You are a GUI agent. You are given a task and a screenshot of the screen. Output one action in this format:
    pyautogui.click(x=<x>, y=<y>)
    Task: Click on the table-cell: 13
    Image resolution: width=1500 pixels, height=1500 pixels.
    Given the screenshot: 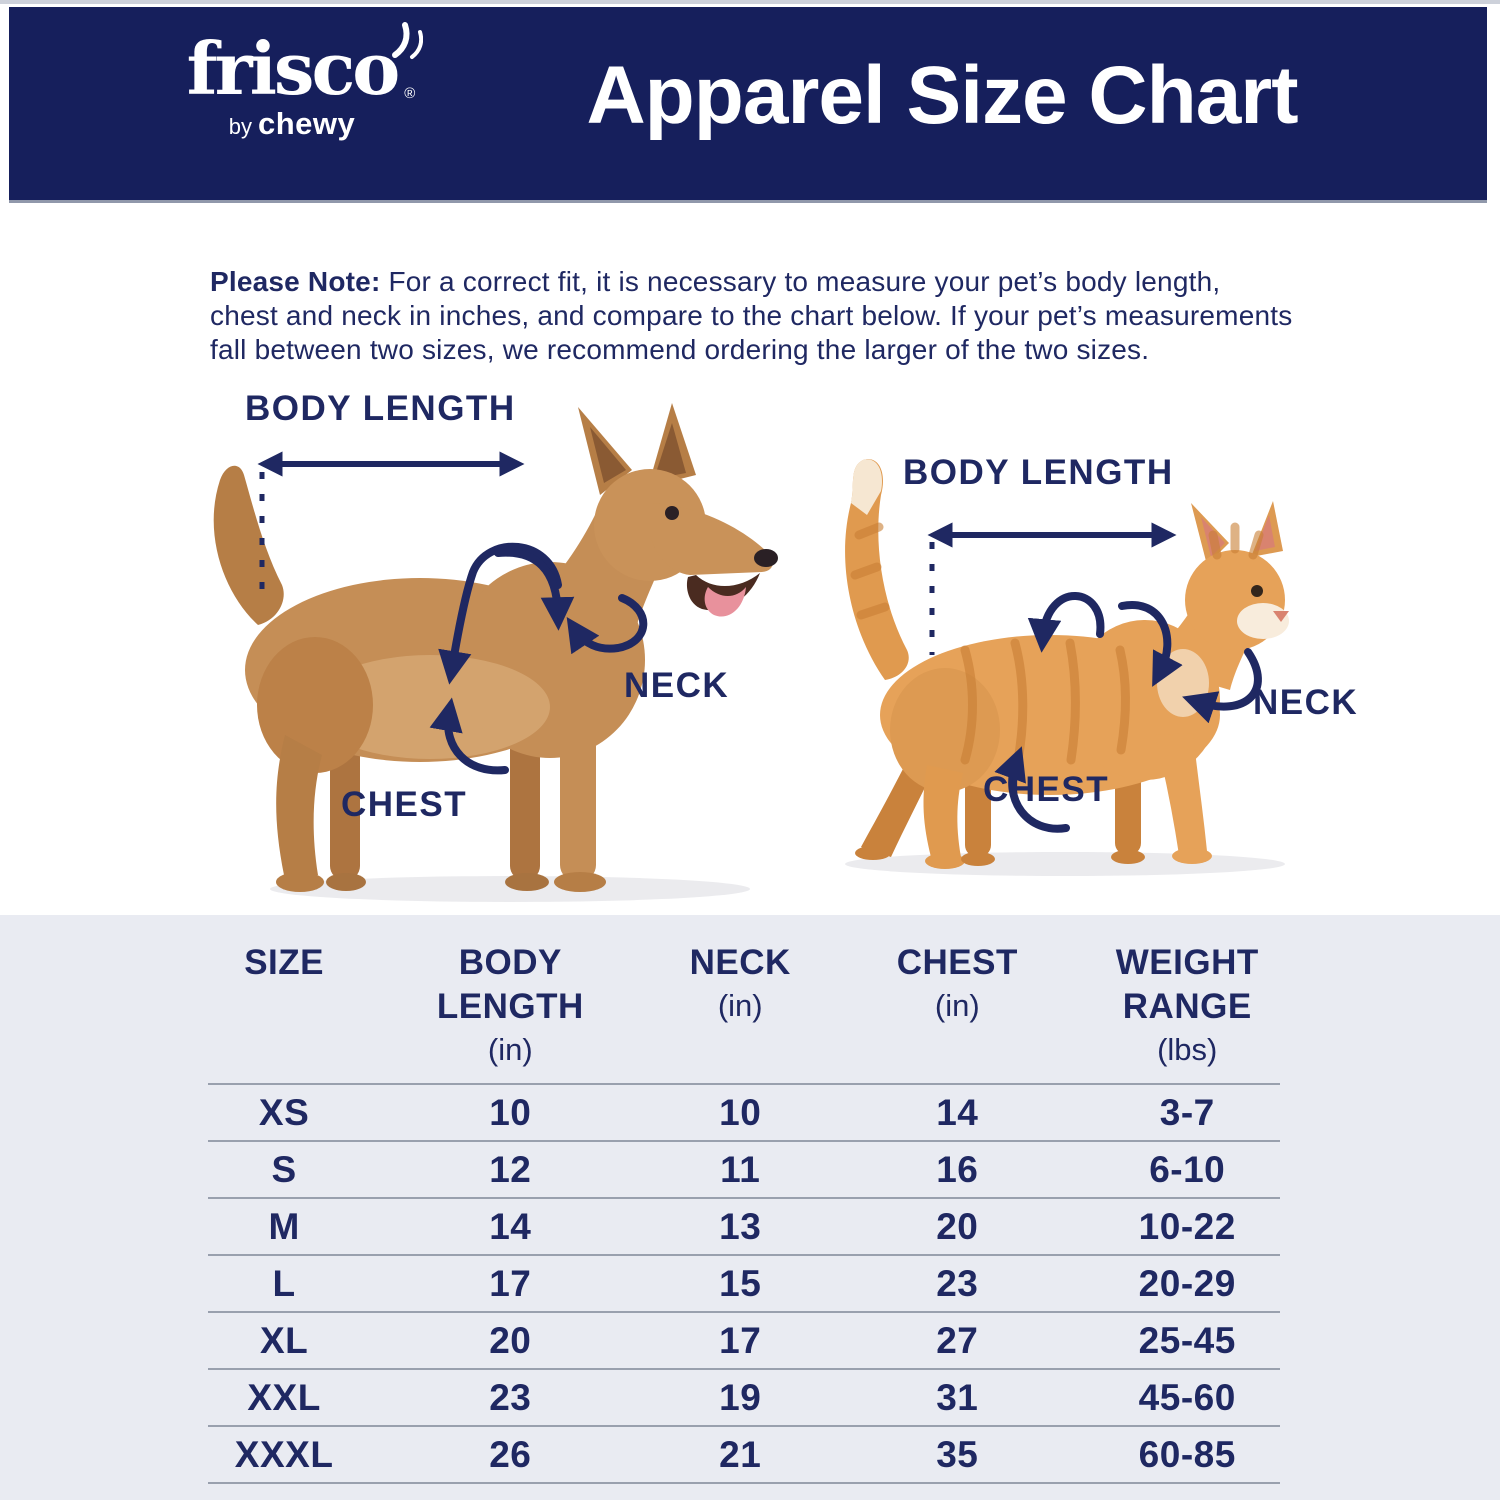 What is the action you would take?
    pyautogui.click(x=740, y=1226)
    